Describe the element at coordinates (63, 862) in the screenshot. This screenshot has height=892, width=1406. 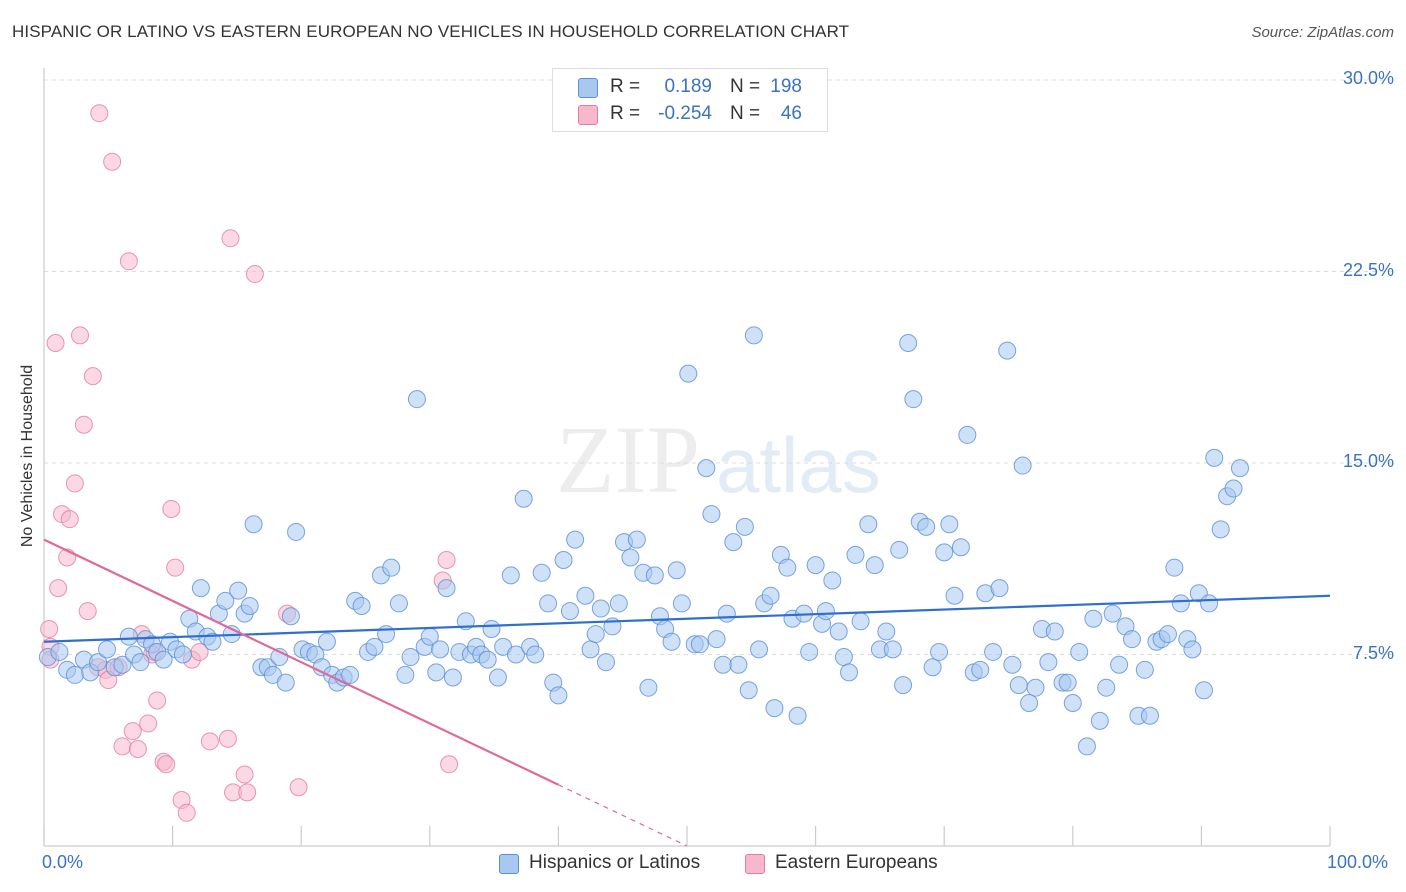
I see `x-tick-label-min: 0.0%` at that location.